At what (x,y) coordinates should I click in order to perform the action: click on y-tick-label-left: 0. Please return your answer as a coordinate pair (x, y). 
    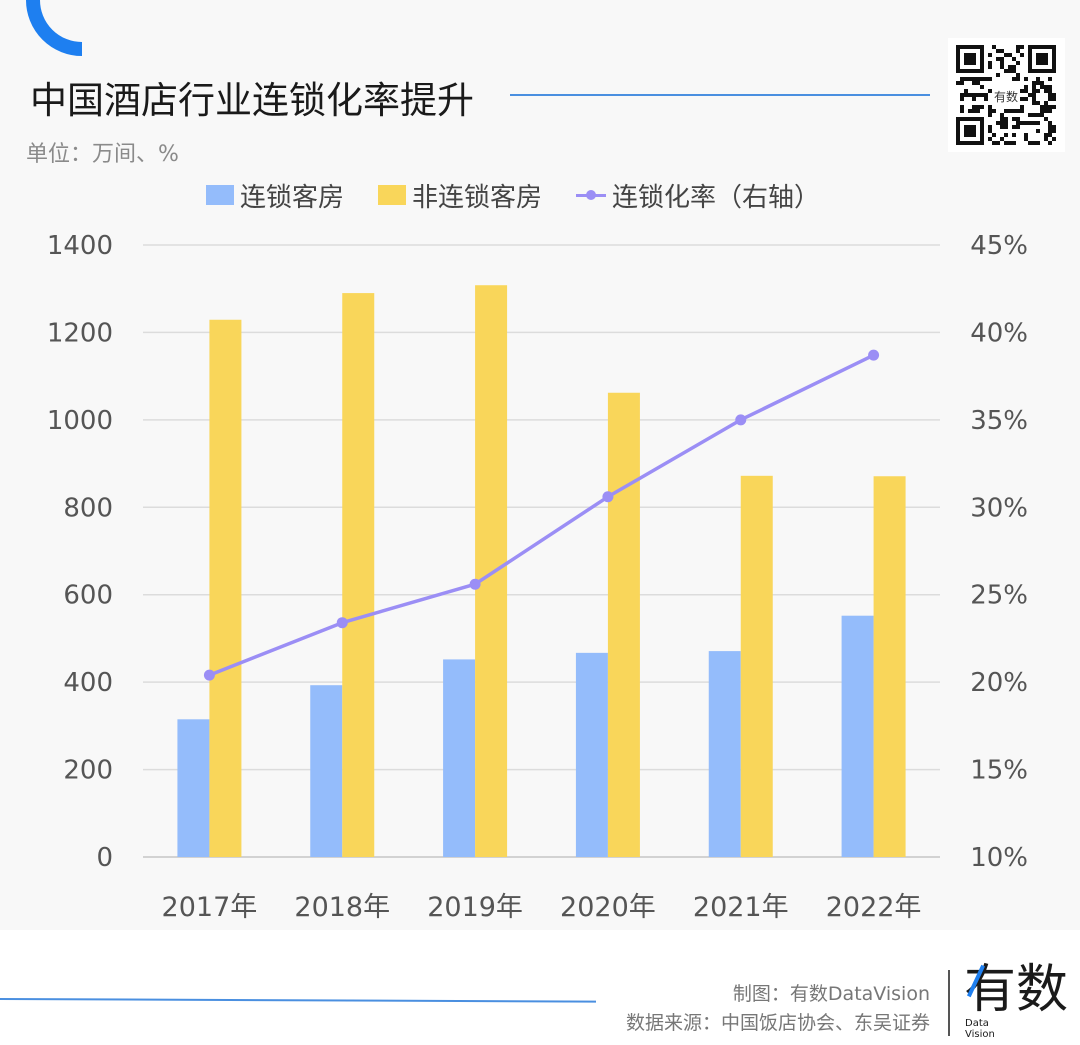
    Looking at the image, I should click on (104, 858).